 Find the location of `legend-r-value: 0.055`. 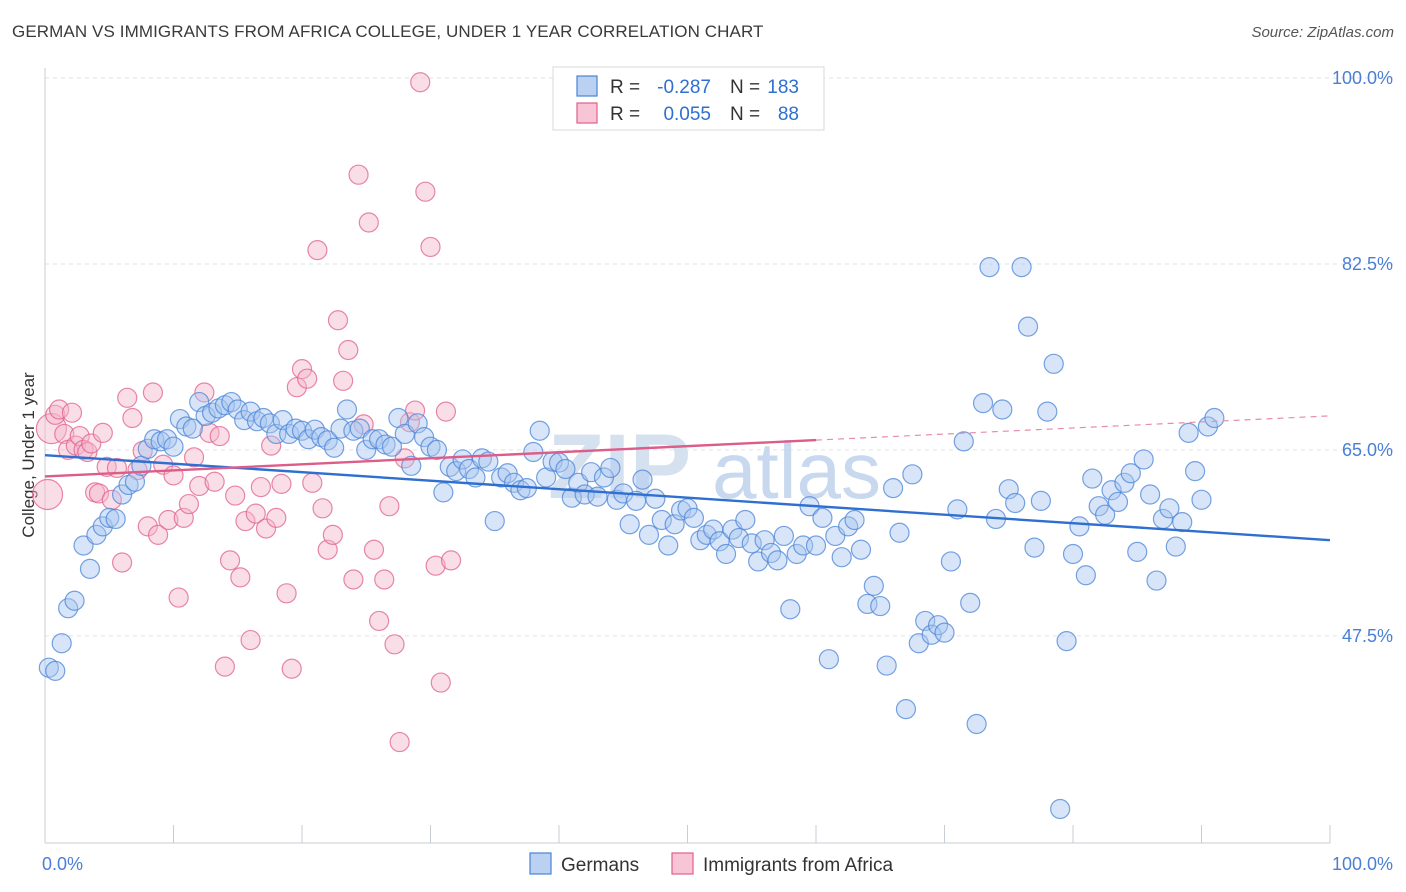

legend-r-value: 0.055 is located at coordinates (687, 114).